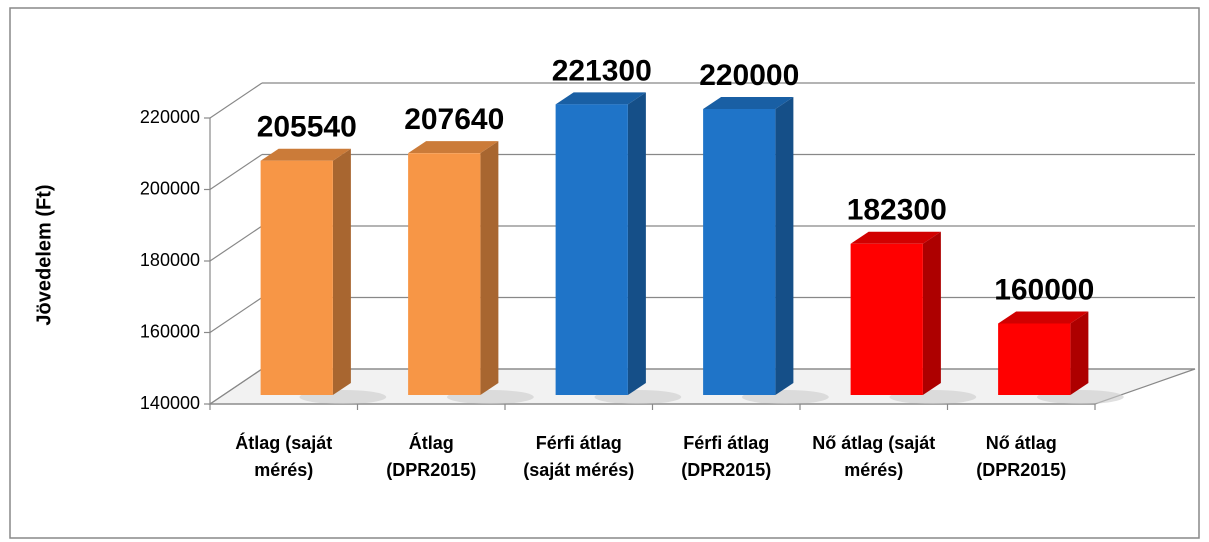 The image size is (1209, 542). Describe the element at coordinates (170, 188) in the screenshot. I see `y-tick-label: 200000` at that location.